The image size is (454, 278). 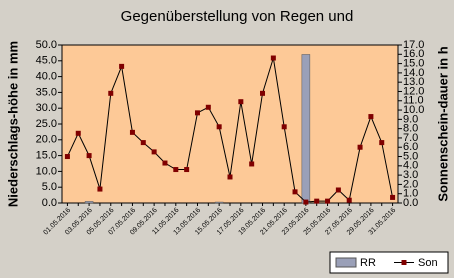 What do you see at coordinates (46, 92) in the screenshot?
I see `y-tick-label: 35.0` at bounding box center [46, 92].